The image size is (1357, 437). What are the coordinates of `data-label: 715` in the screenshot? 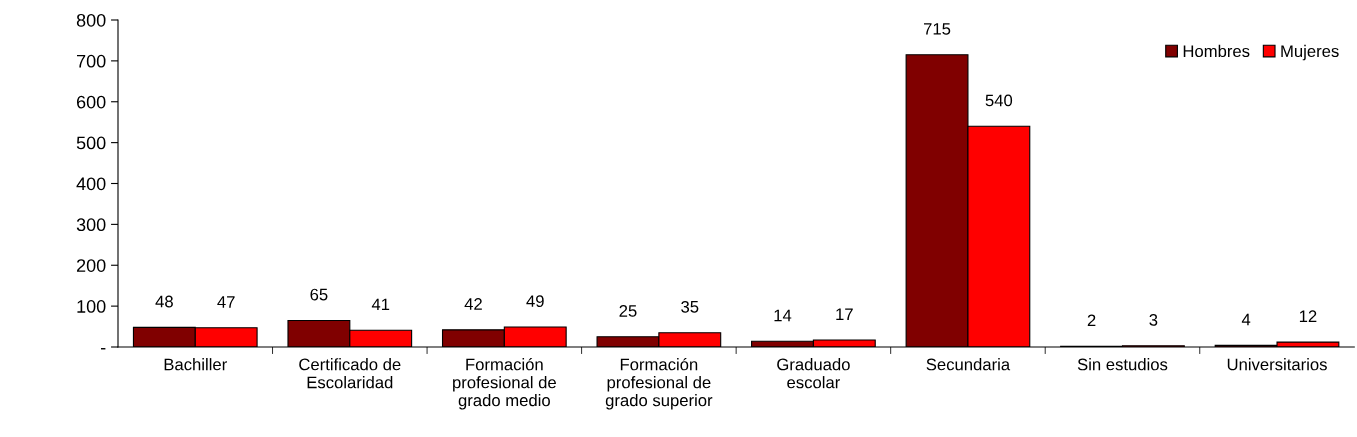 It's located at (937, 29).